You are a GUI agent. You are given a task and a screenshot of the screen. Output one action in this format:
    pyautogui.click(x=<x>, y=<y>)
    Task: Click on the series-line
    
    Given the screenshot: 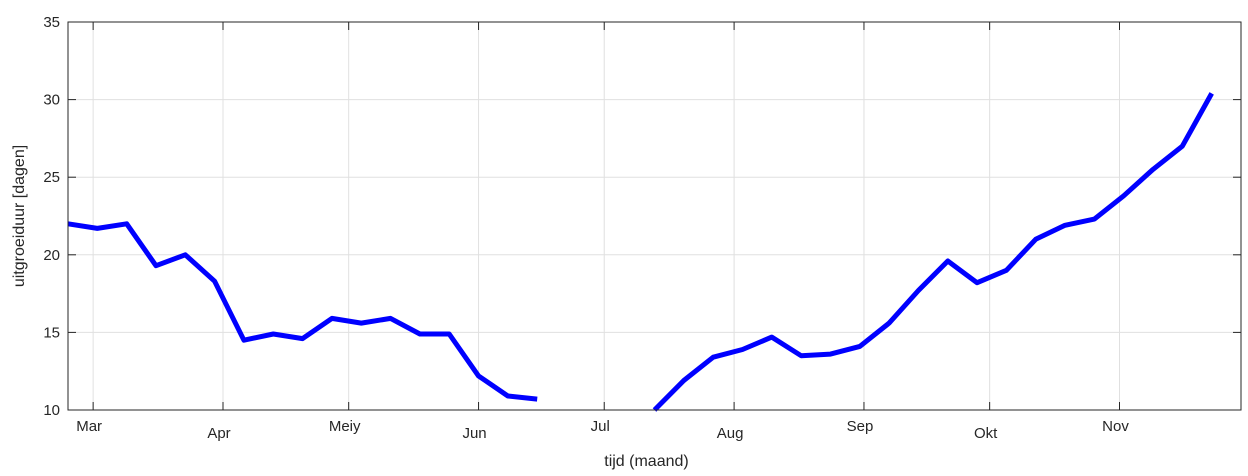 What is the action you would take?
    pyautogui.click(x=302, y=311)
    